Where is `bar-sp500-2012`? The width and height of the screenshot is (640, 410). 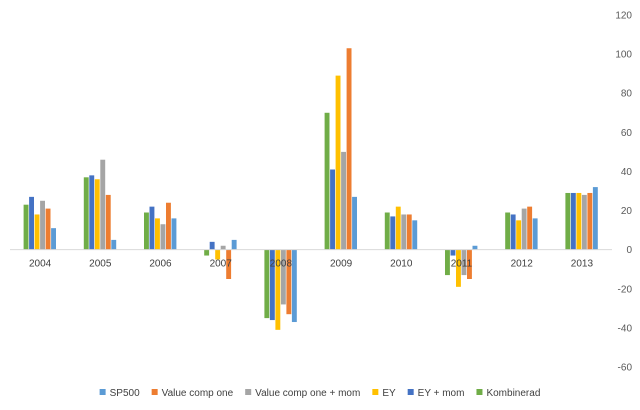 bar-sp500-2012 is located at coordinates (535, 234).